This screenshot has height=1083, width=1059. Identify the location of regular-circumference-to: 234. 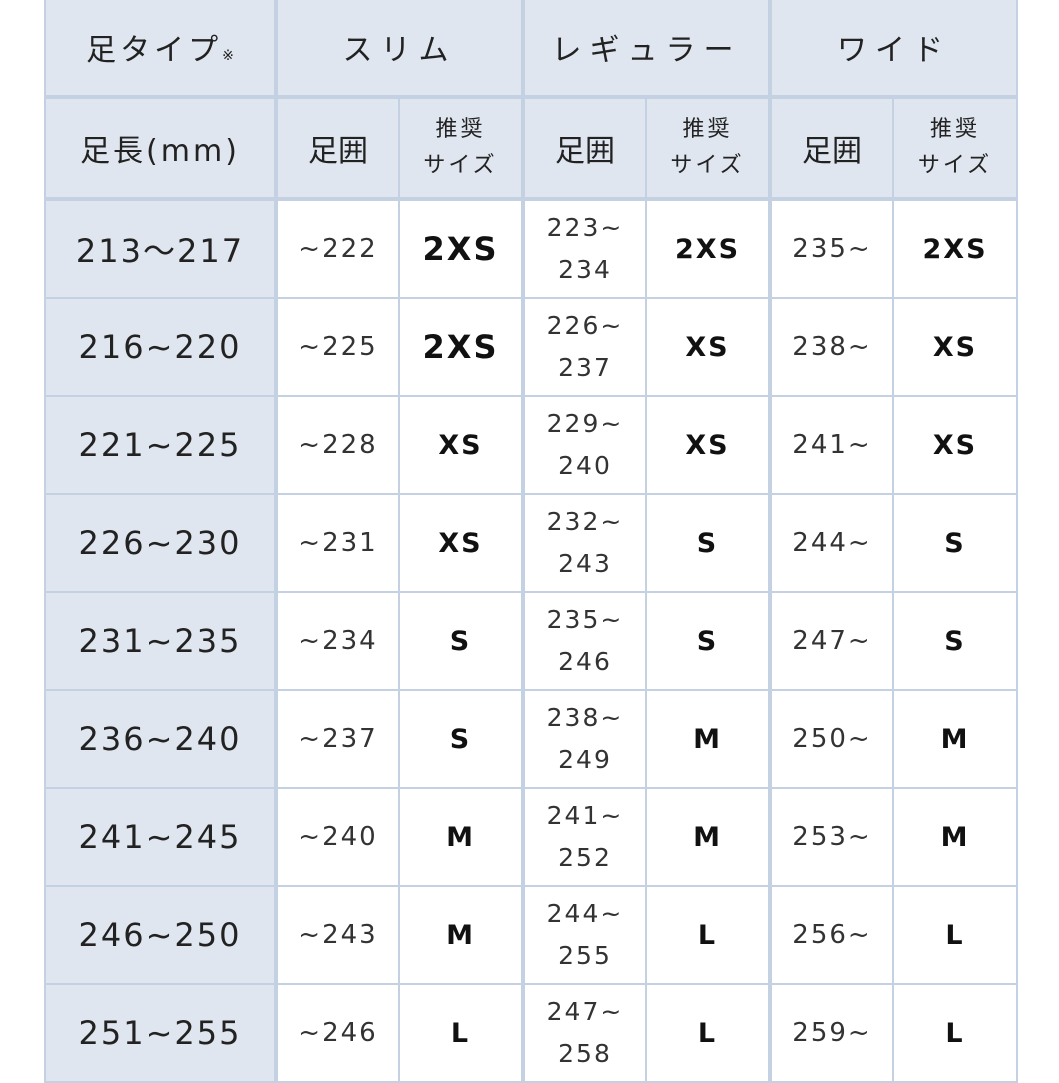
(585, 269).